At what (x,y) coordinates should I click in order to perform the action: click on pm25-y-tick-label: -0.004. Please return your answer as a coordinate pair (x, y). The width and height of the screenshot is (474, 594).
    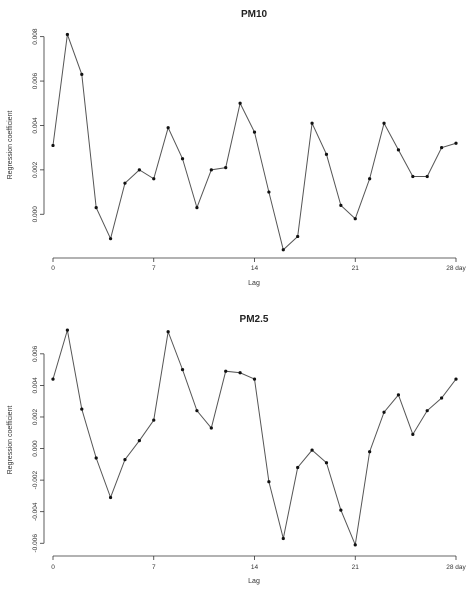
    Looking at the image, I should click on (35, 511).